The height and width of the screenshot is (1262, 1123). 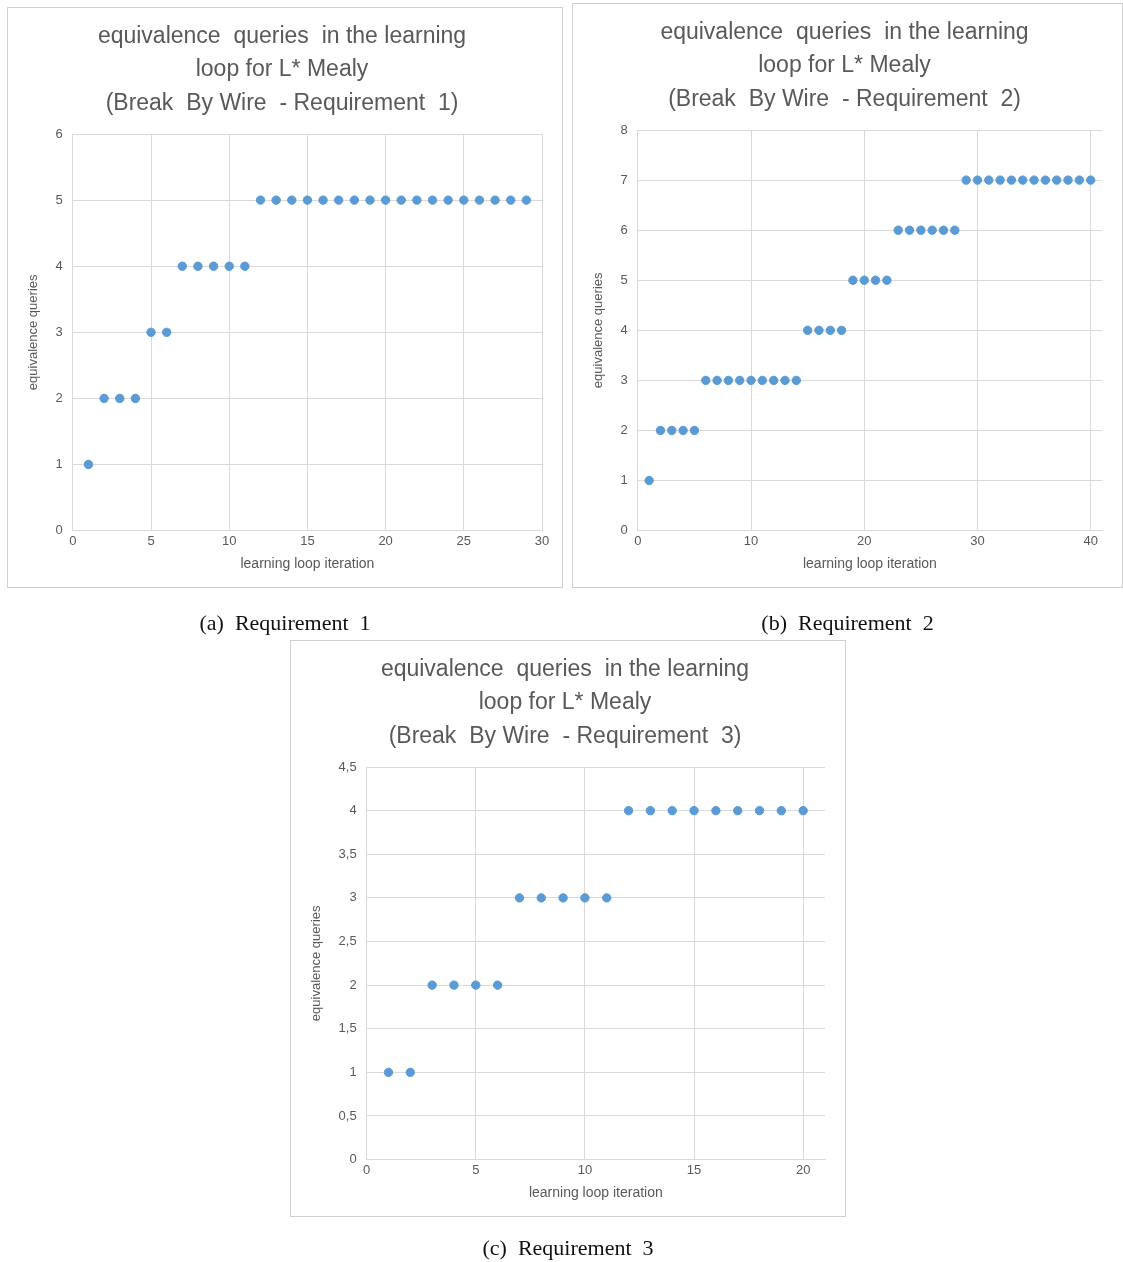 I want to click on x-tick-label: 5, so click(x=151, y=540).